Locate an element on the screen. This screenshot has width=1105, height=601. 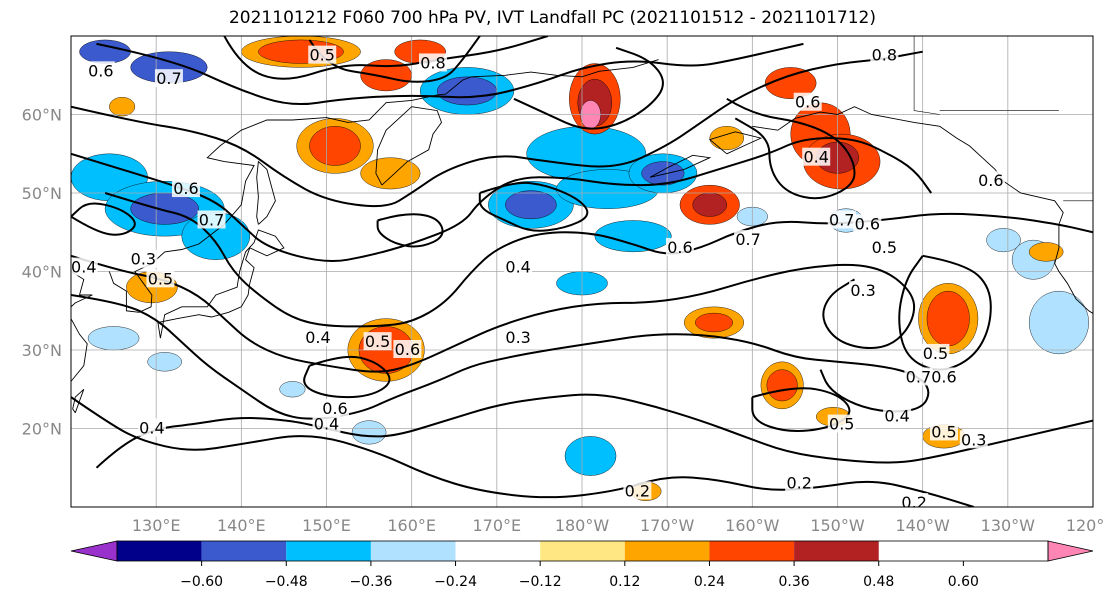
lon-tick-label: 170°W is located at coordinates (667, 525).